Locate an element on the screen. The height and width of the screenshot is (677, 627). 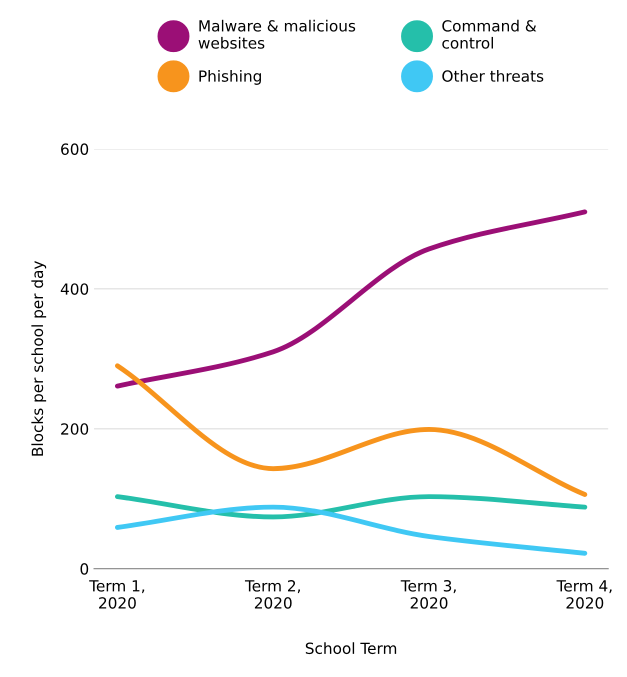
y-axis-title: Blocks per school per day is located at coordinates (38, 358).